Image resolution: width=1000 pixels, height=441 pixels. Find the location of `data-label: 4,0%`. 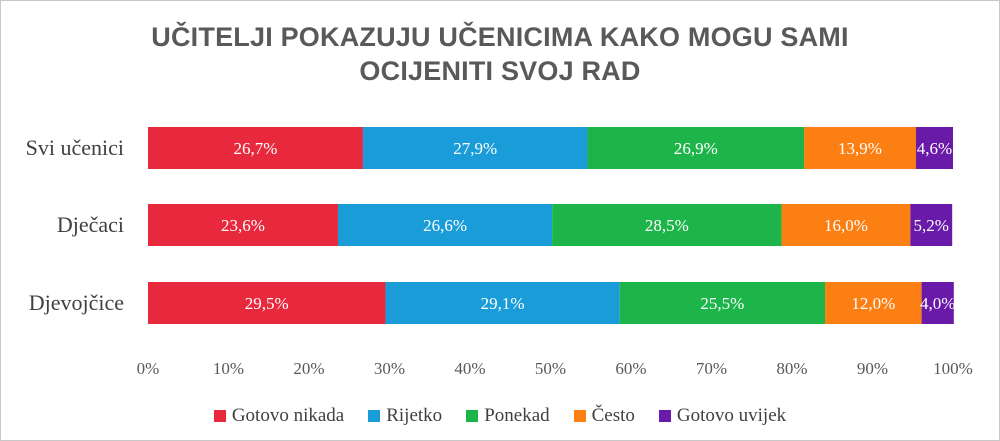

data-label: 4,0% is located at coordinates (937, 303).